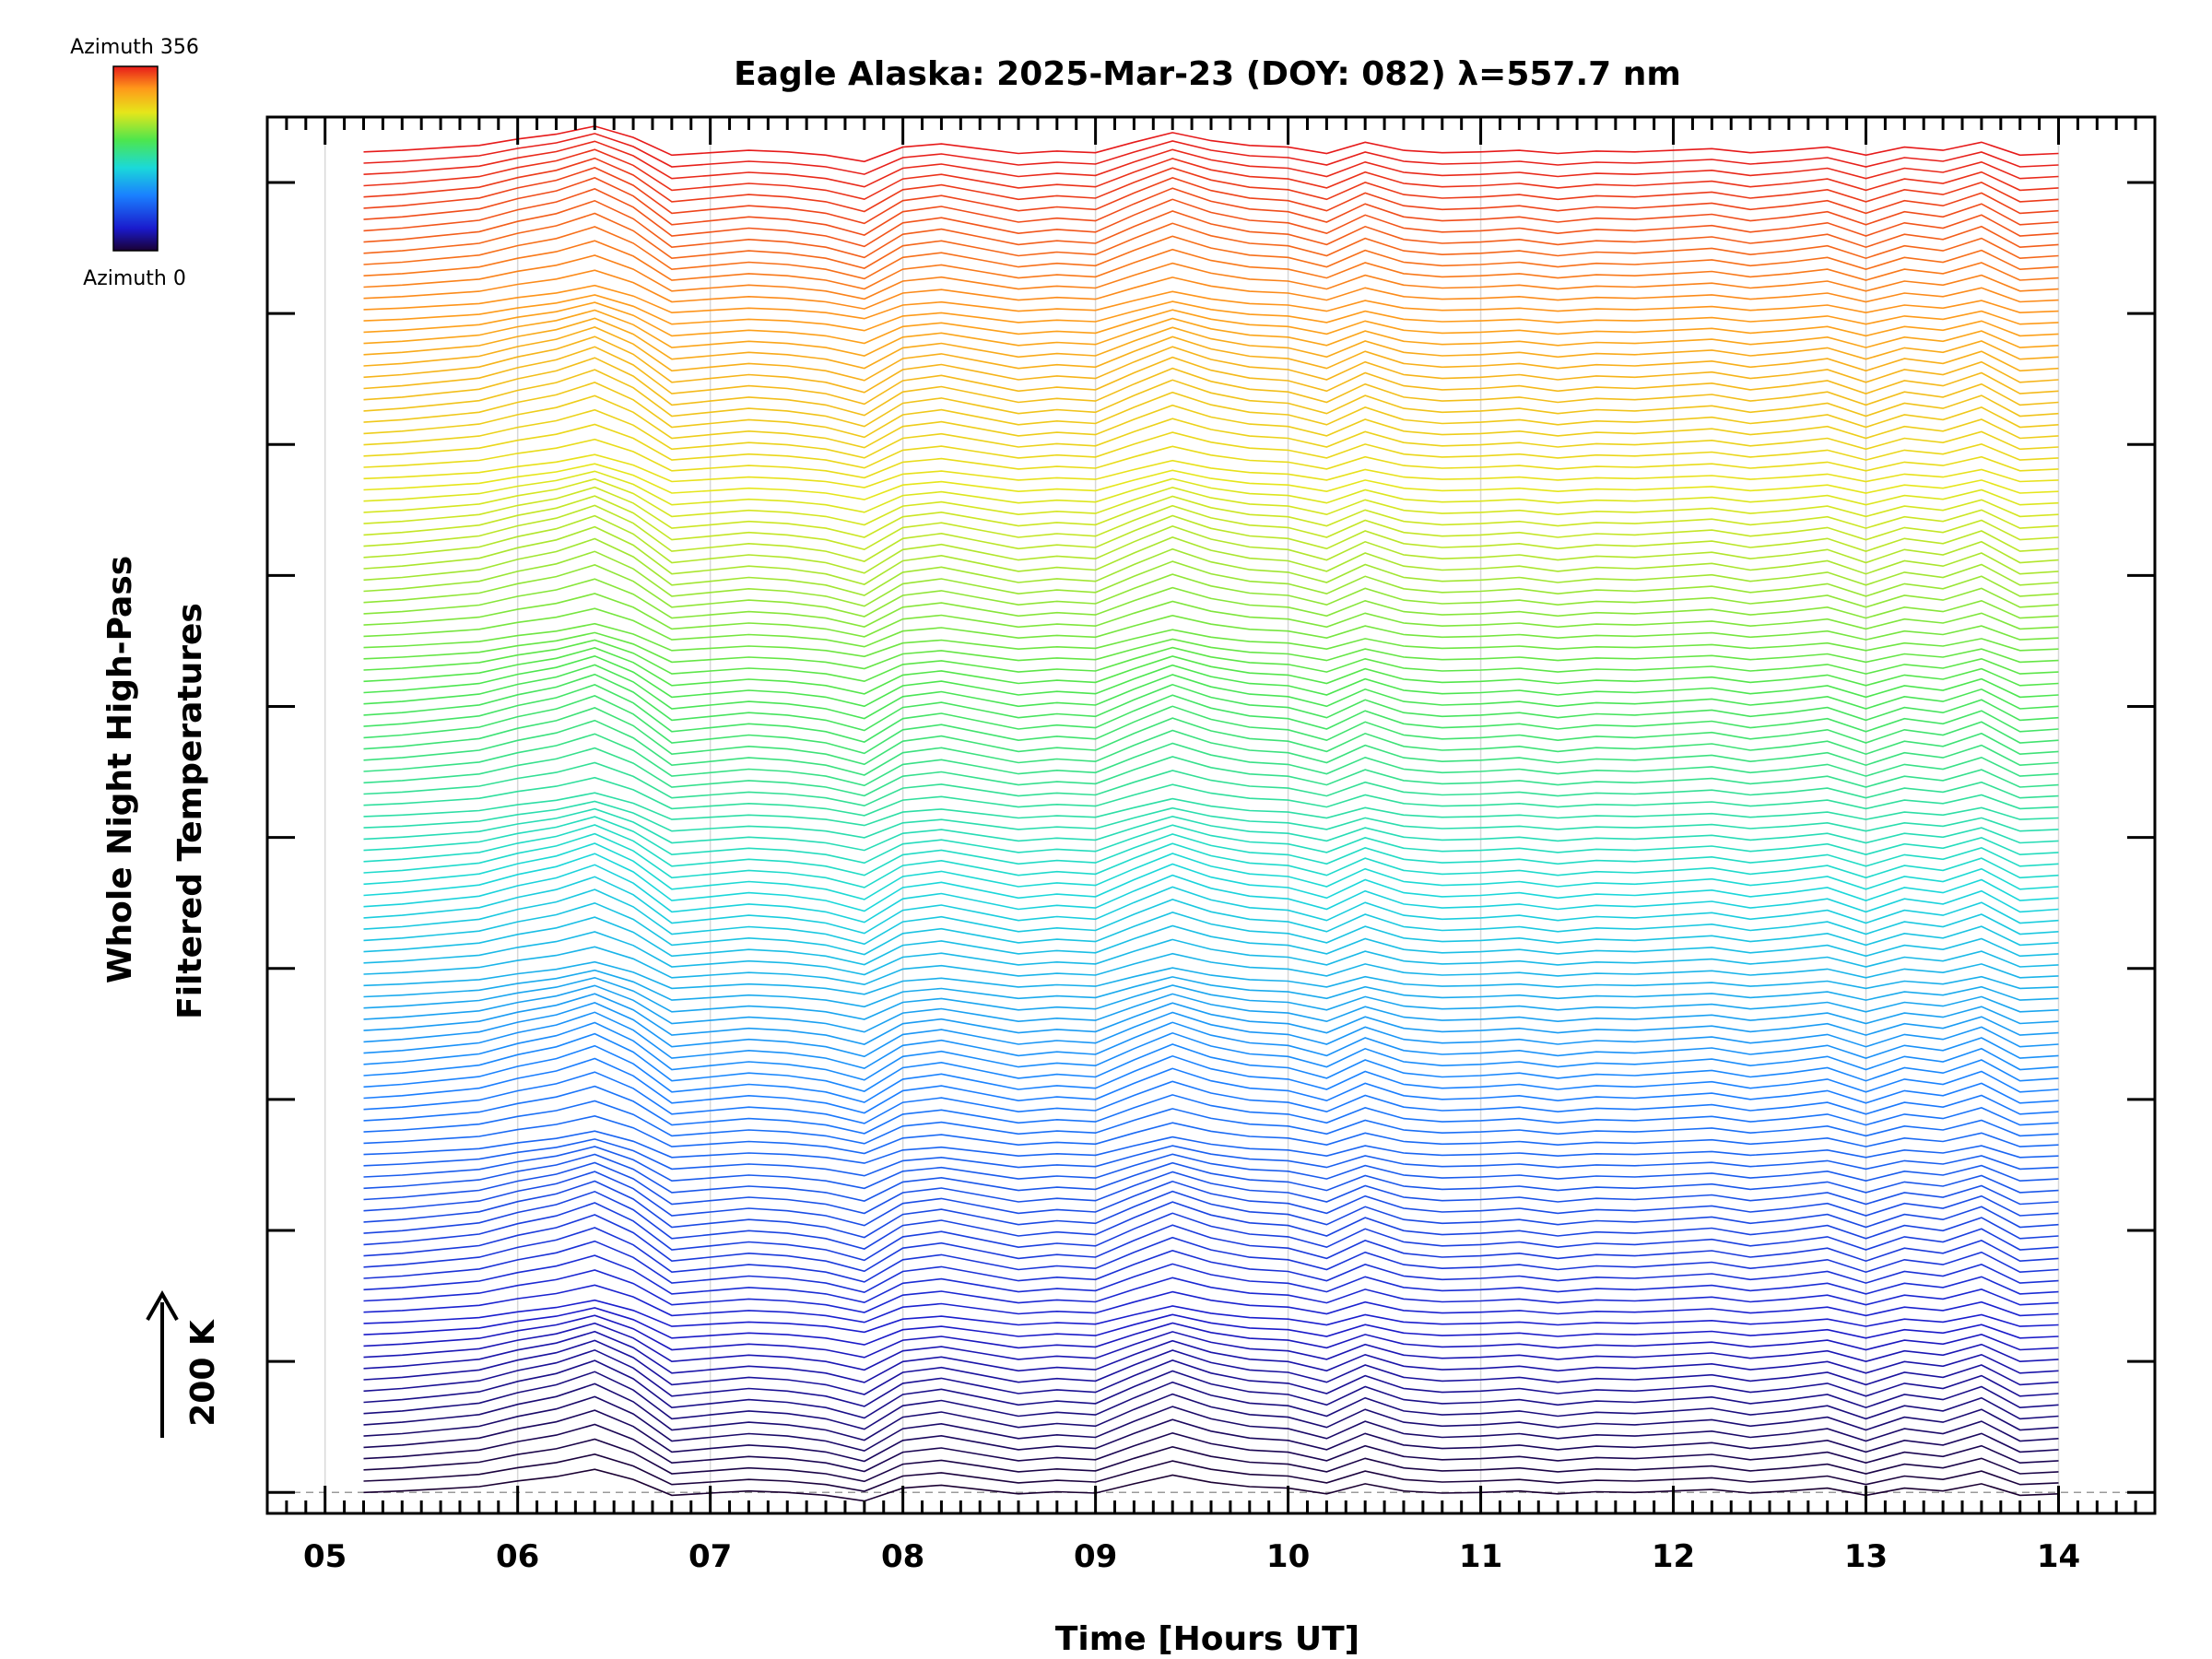 The height and width of the screenshot is (1659, 2212). I want to click on x-tick-label: 11, so click(1480, 1556).